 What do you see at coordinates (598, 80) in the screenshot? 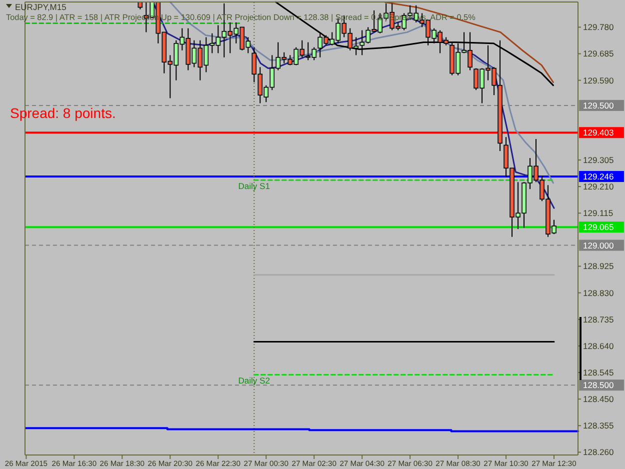
I see `y-tick-label: 129.590` at bounding box center [598, 80].